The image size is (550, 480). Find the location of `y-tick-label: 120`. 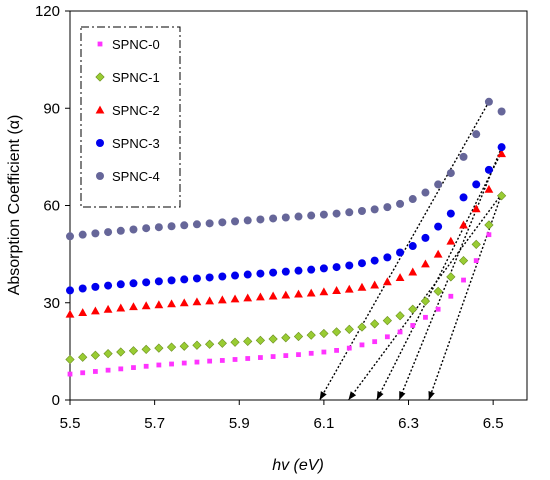

y-tick-label: 120 is located at coordinates (47, 11).